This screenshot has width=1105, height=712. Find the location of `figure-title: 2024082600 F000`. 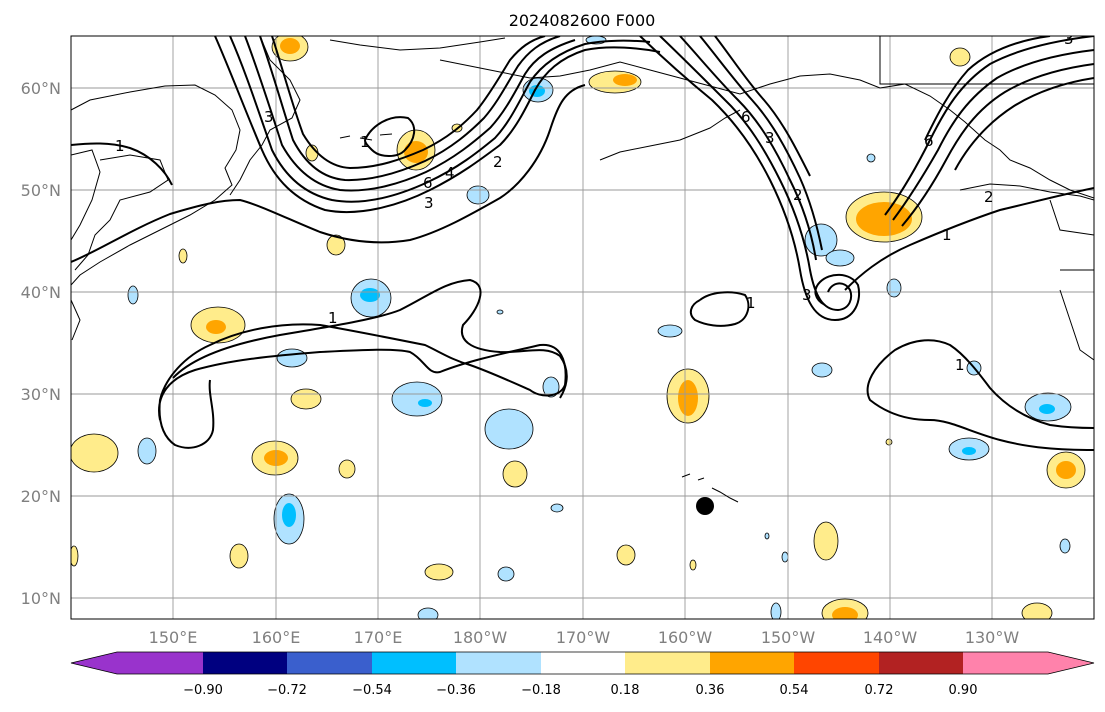

figure-title: 2024082600 F000 is located at coordinates (582, 20).